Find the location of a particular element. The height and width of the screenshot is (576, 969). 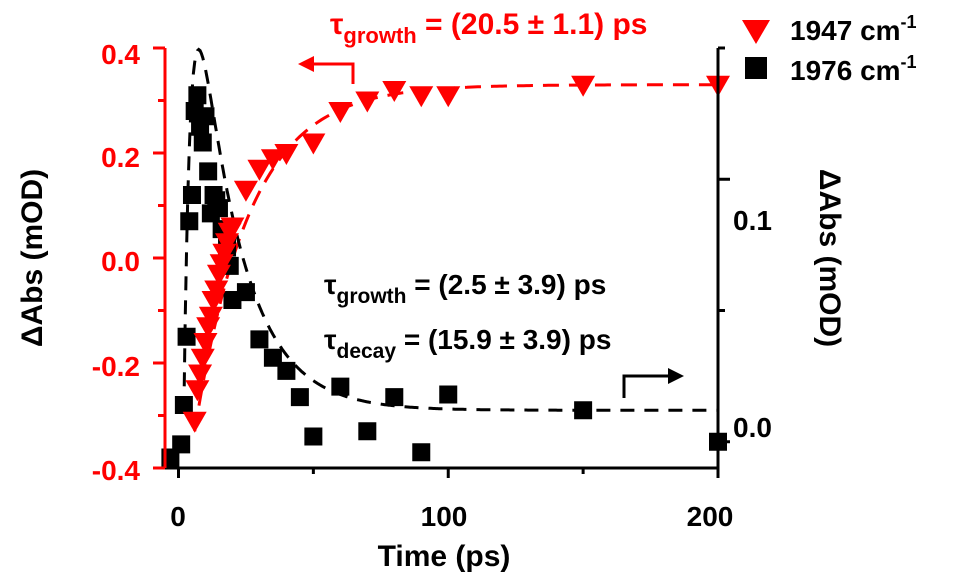

left-axis-arrow-path is located at coordinates (332, 73).